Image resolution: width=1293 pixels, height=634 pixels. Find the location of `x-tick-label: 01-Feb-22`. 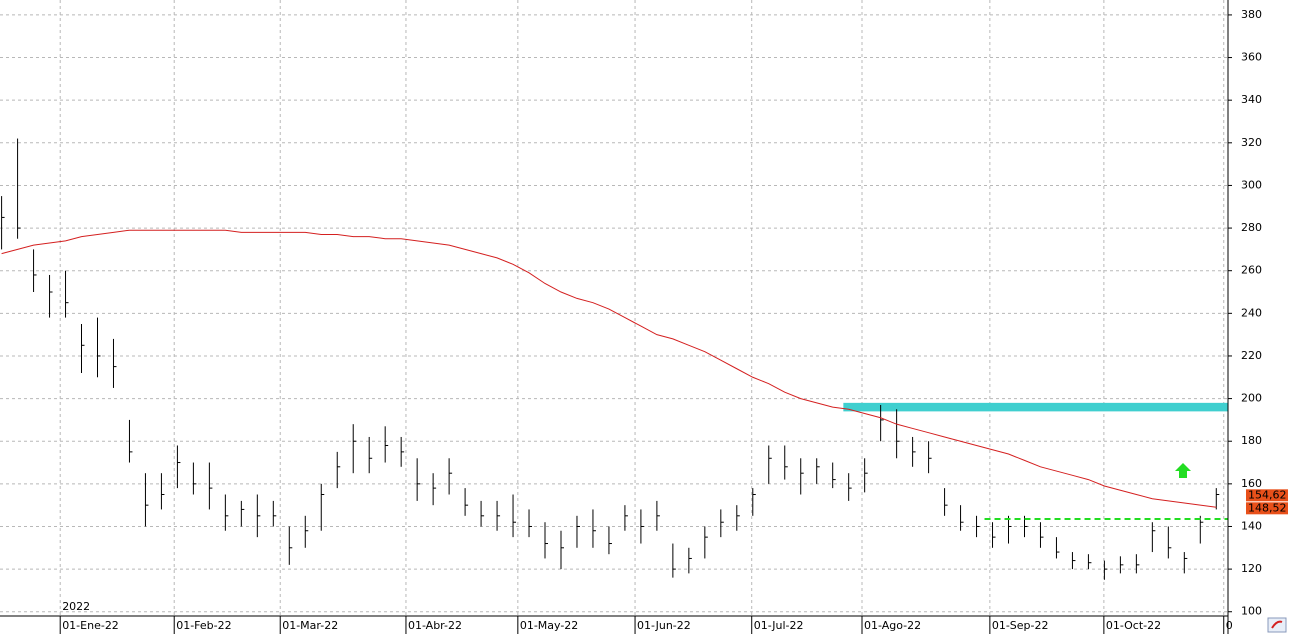

x-tick-label: 01-Feb-22 is located at coordinates (203, 625).